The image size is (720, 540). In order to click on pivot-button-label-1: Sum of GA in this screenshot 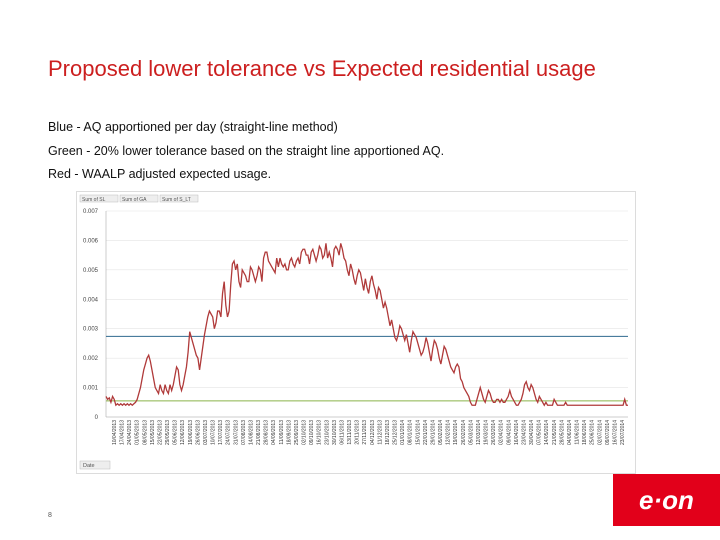, I will do `click(134, 200)`.